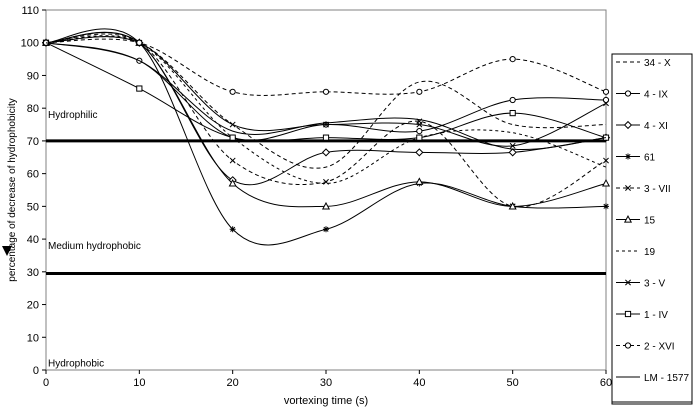 This screenshot has width=700, height=411. Describe the element at coordinates (30, 44) in the screenshot. I see `y-tick-label: 100` at that location.